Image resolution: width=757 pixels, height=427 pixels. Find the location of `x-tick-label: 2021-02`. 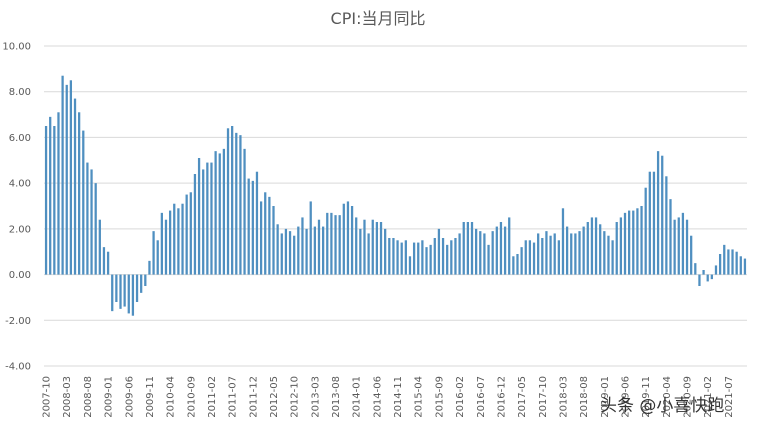

x-tick-label: 2021-02 is located at coordinates (708, 397).